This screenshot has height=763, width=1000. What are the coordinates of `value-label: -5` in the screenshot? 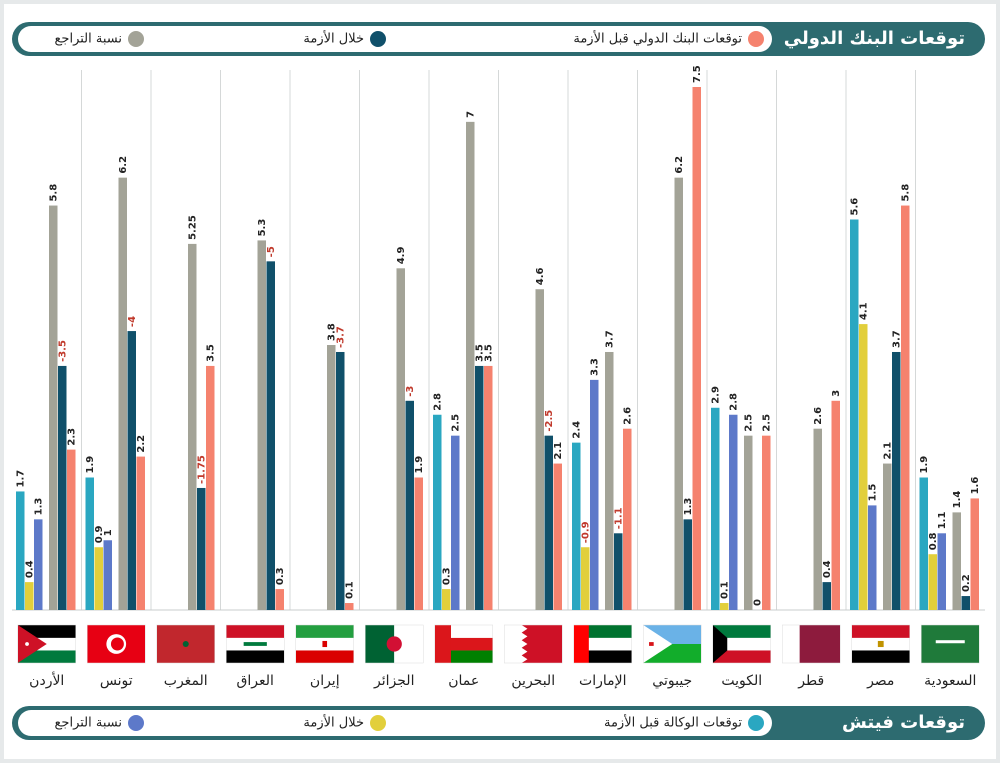 It's located at (271, 251).